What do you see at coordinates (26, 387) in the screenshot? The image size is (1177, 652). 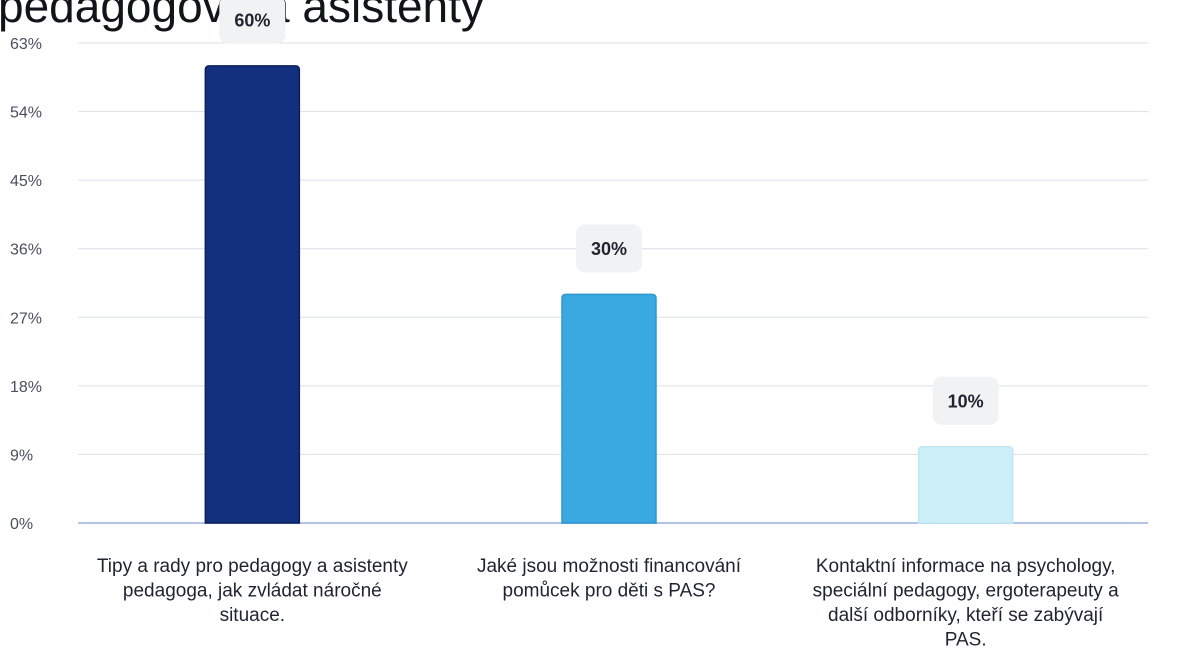 I see `y-tick-label: 18%` at bounding box center [26, 387].